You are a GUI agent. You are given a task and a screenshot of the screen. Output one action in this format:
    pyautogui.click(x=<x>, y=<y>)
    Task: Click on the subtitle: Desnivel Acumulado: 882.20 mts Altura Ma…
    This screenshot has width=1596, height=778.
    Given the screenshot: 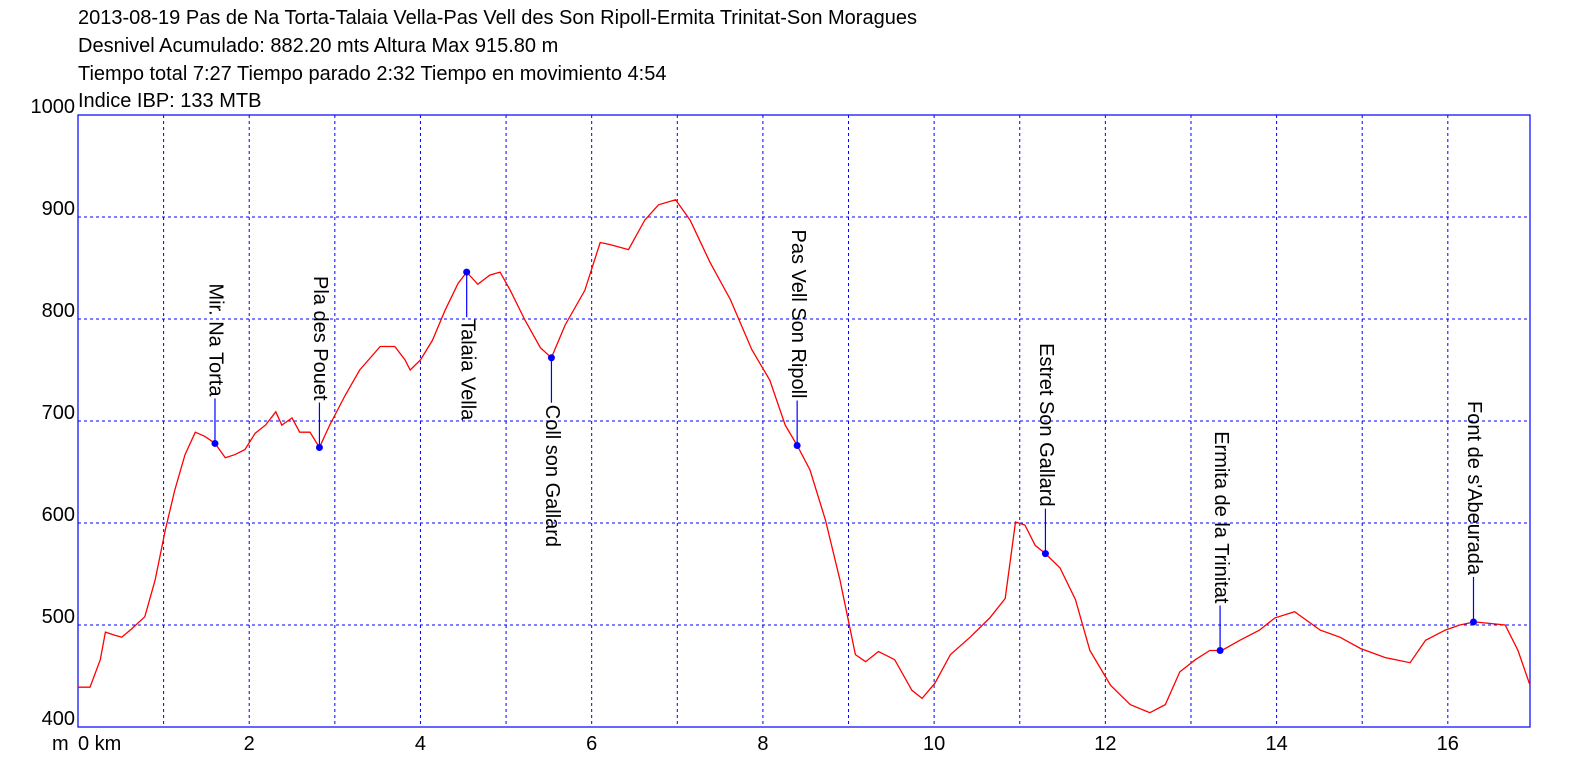 What is the action you would take?
    pyautogui.click(x=318, y=46)
    